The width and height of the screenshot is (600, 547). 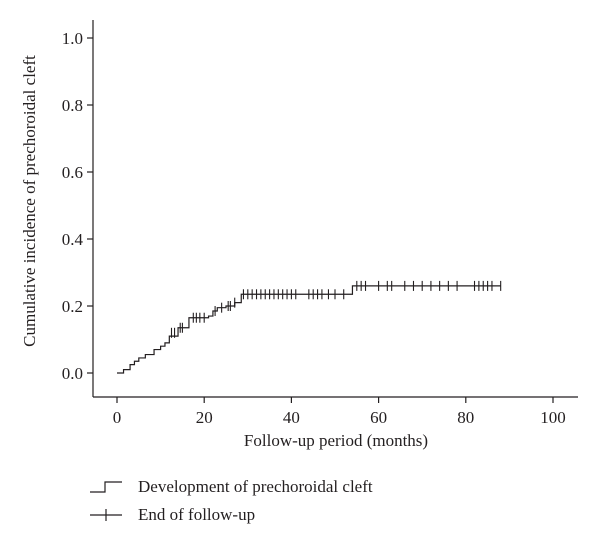 I want to click on legend-label-development: Development of prechoroidal cleft, so click(x=255, y=486).